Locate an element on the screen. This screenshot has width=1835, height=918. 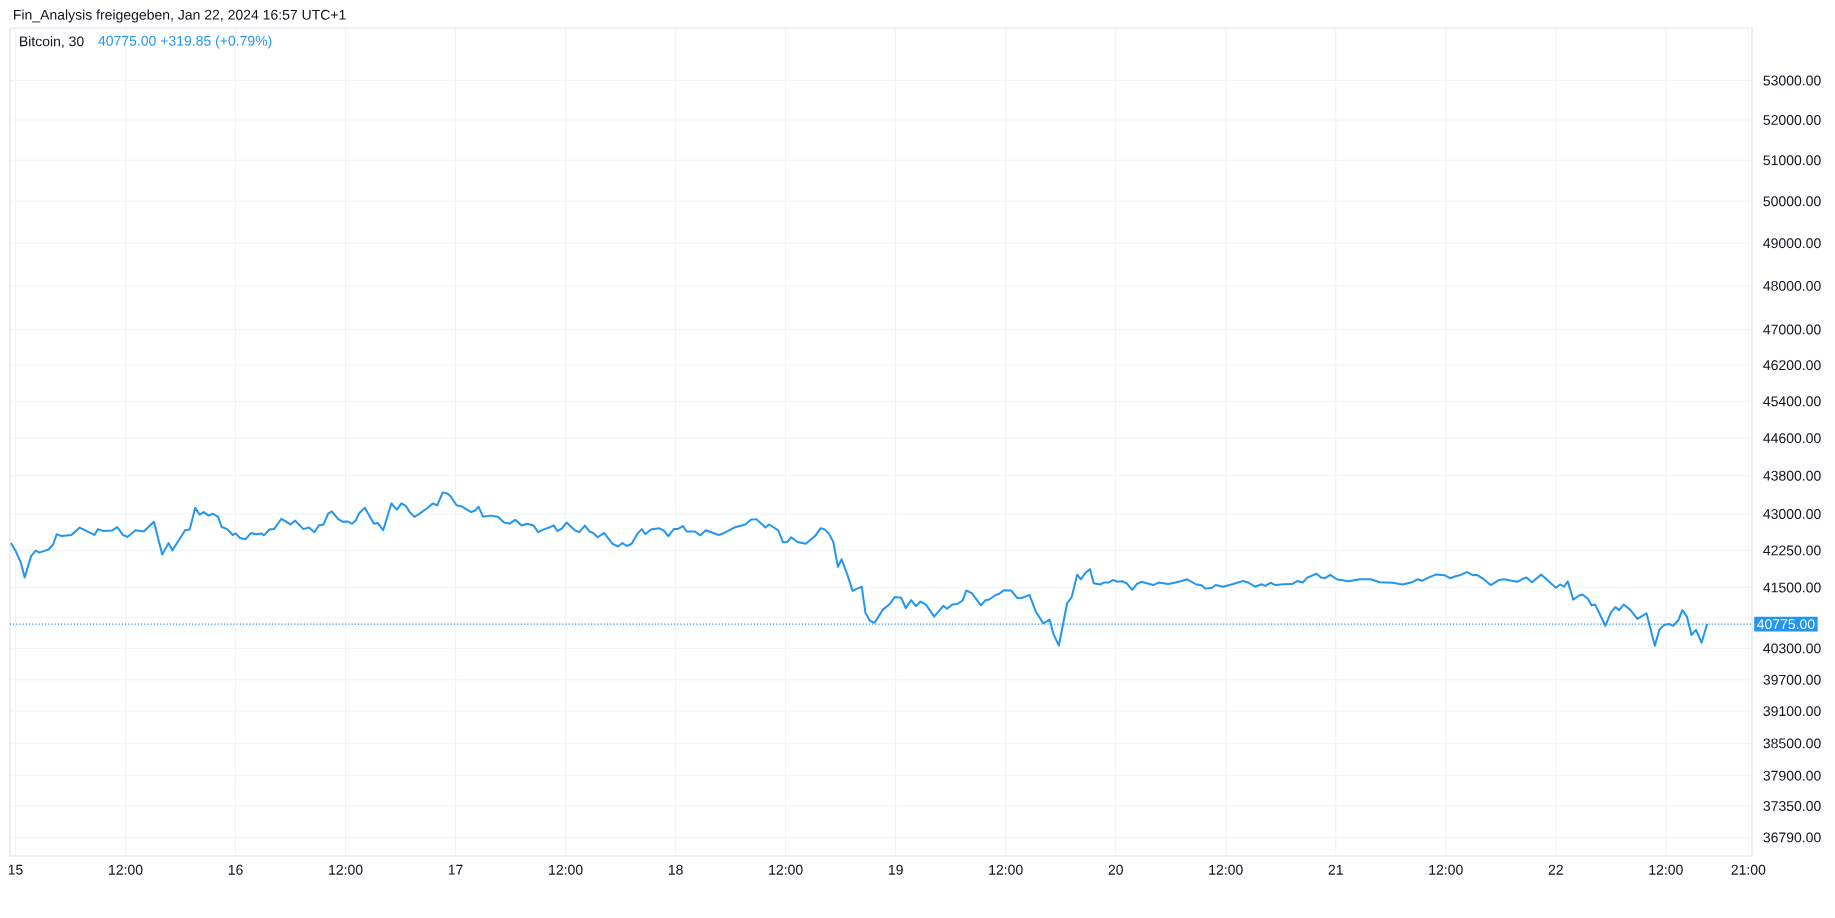
x-tick-label: 18 is located at coordinates (675, 869).